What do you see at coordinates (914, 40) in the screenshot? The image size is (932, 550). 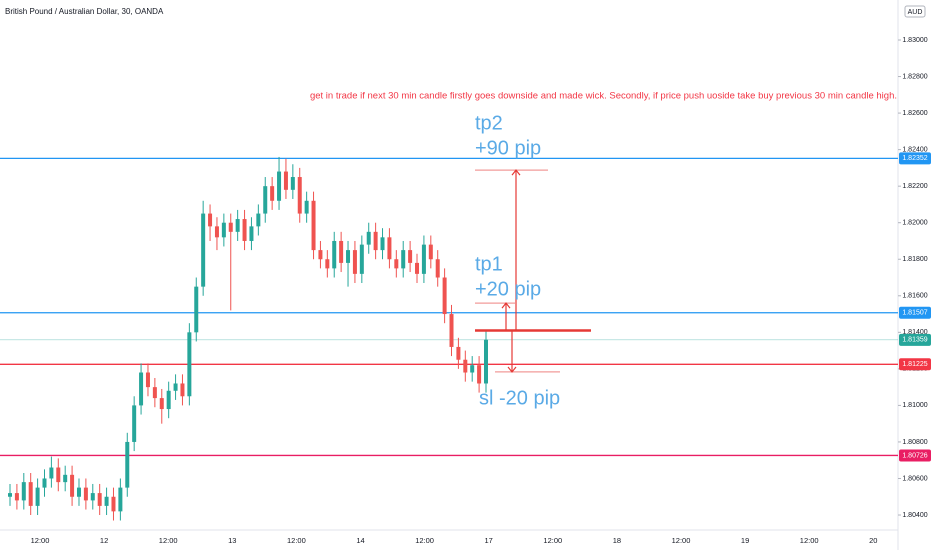 I see `y-tick-label: 1.83000` at bounding box center [914, 40].